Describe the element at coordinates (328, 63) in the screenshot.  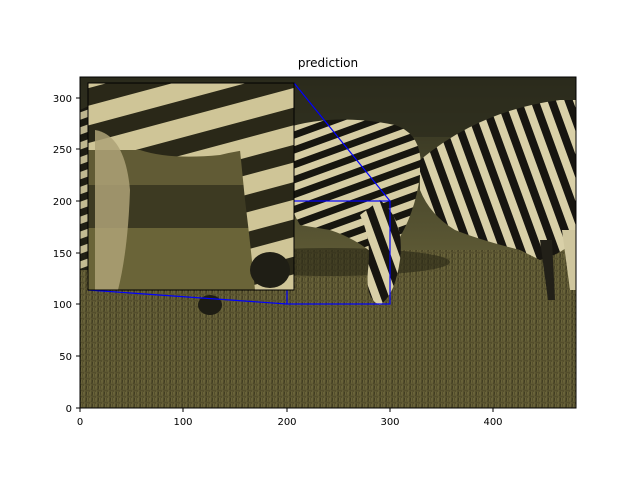
I see `chart-title: prediction` at that location.